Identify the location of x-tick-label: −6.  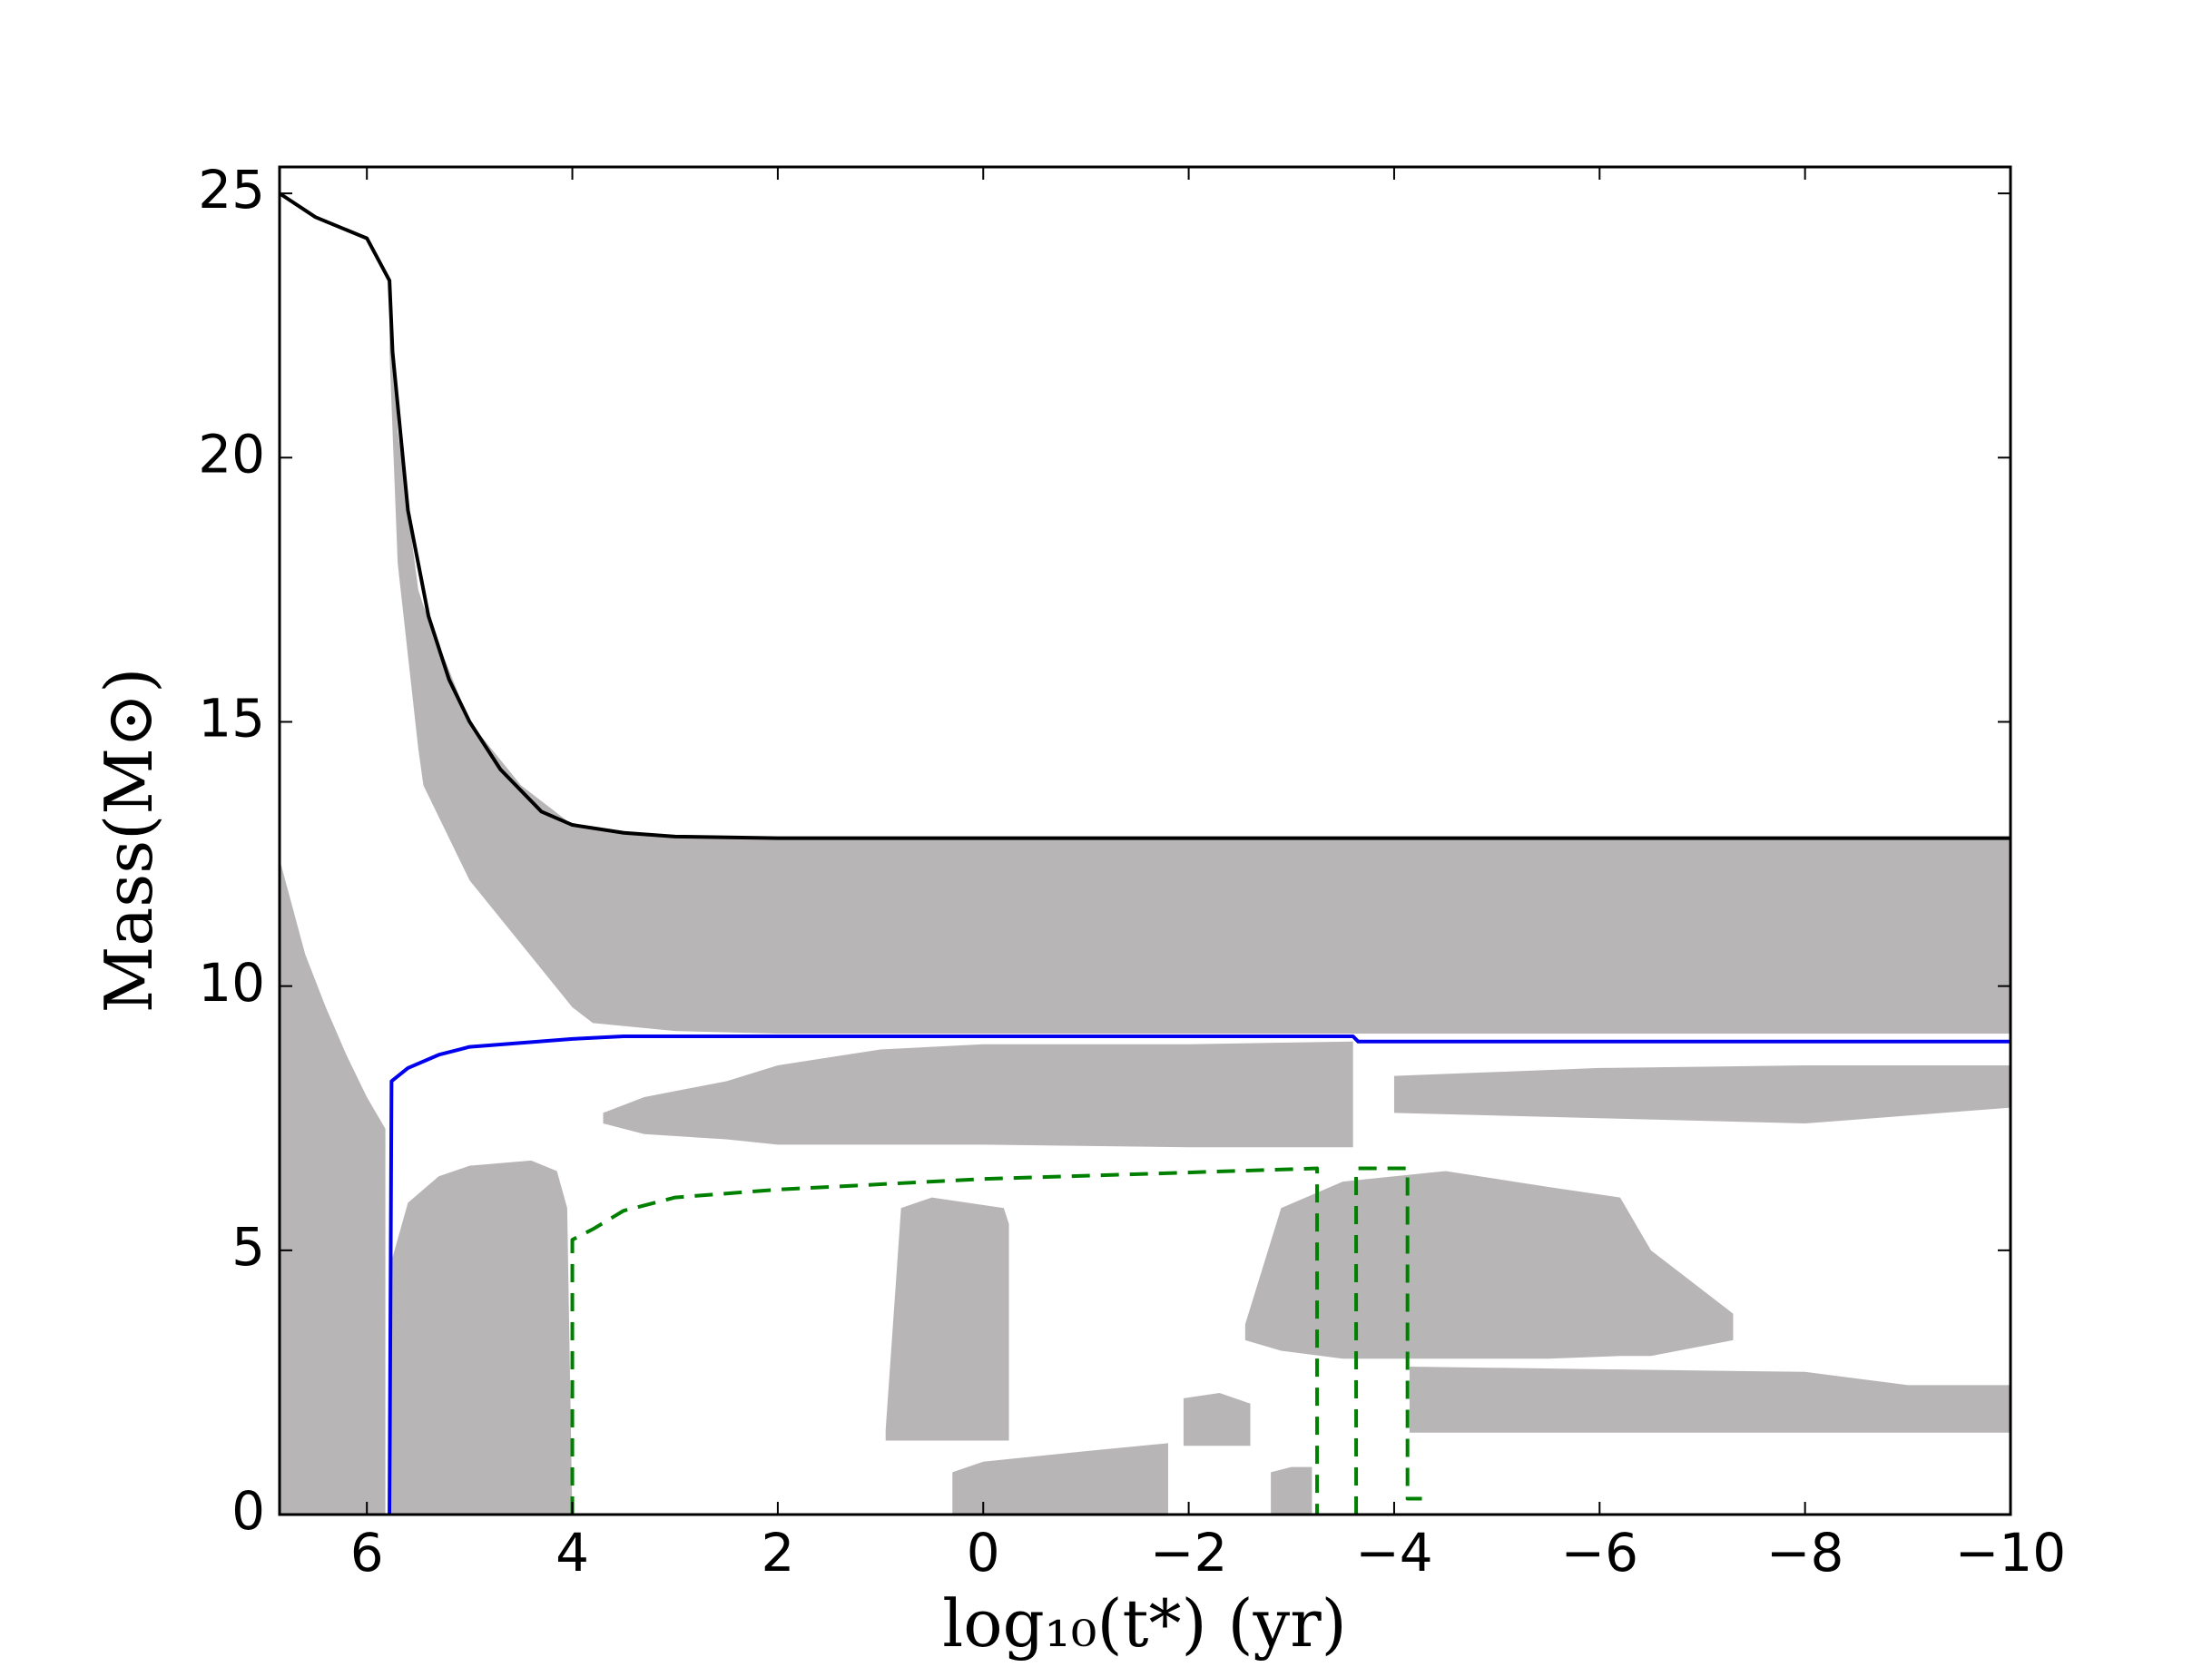
(1600, 1553).